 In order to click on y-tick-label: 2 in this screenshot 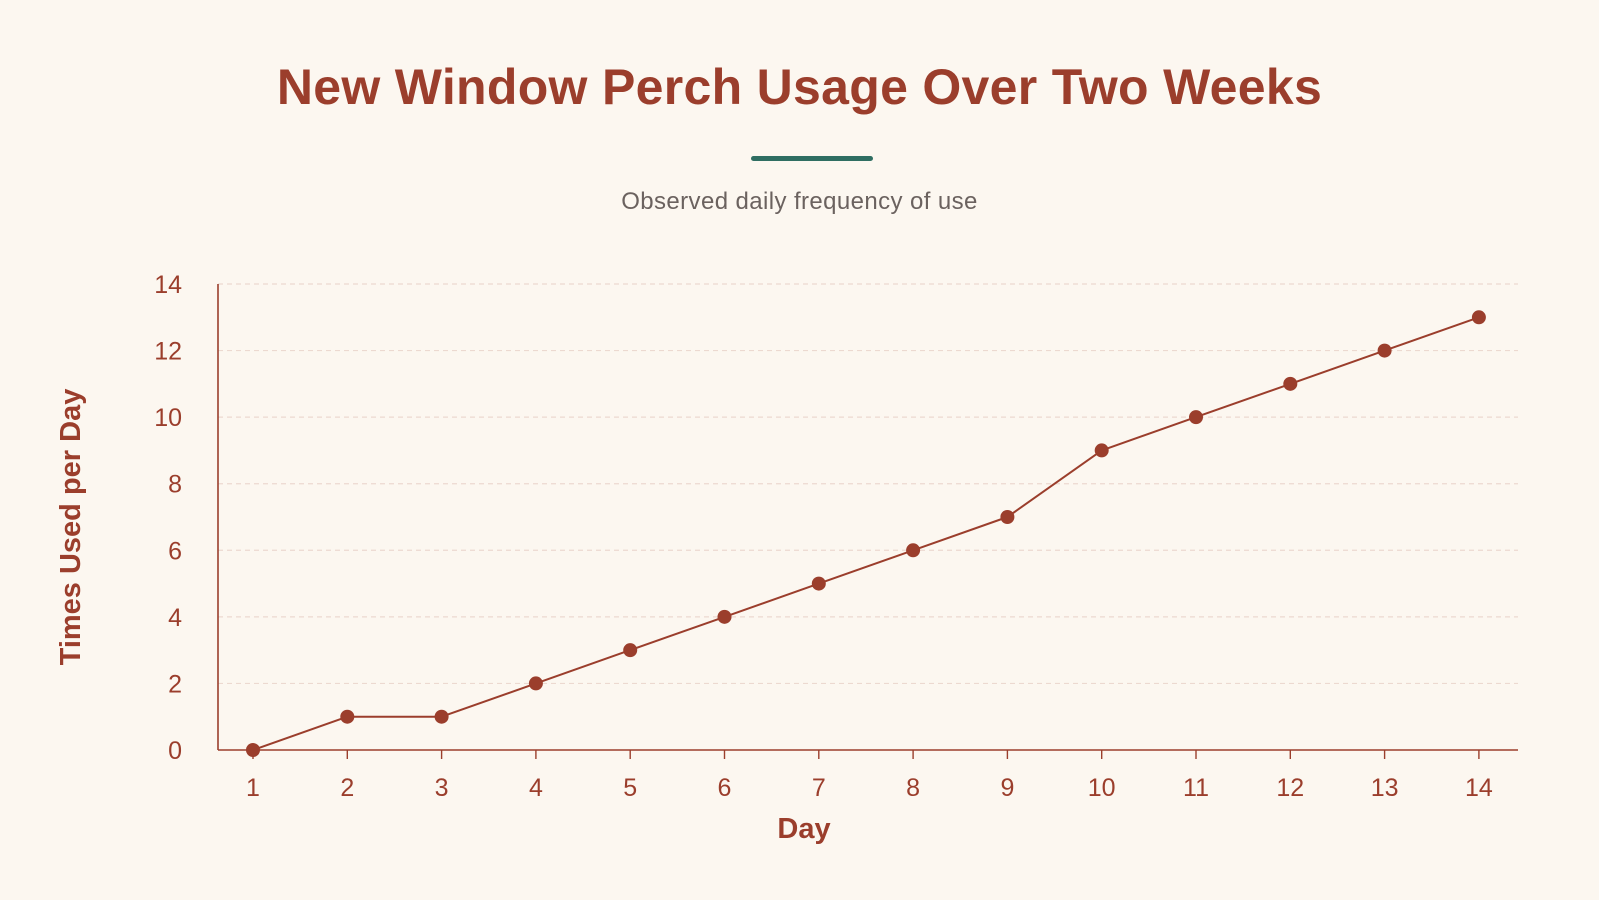, I will do `click(175, 684)`.